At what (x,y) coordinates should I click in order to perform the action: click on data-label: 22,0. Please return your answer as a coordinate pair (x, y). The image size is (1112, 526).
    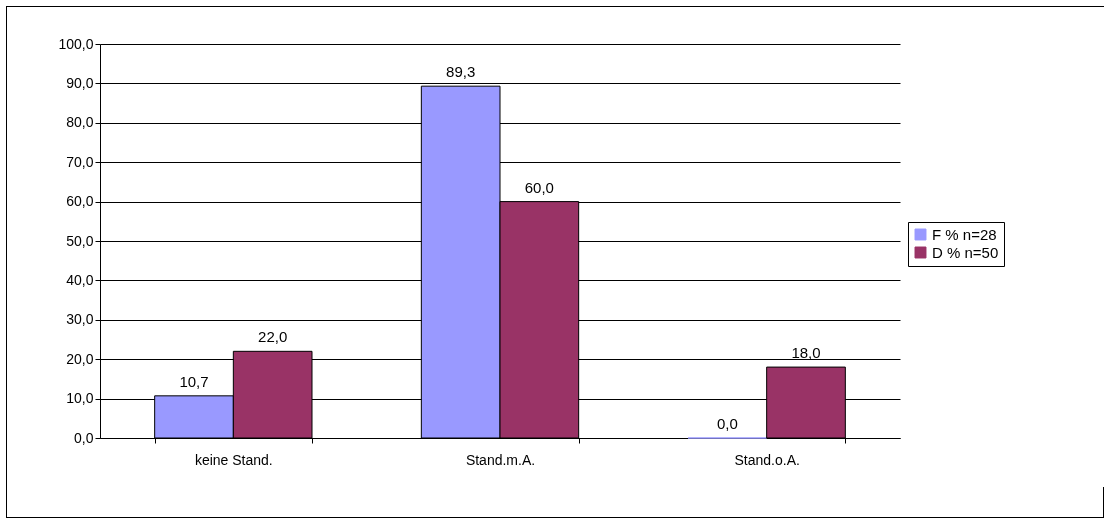
    Looking at the image, I should click on (273, 337).